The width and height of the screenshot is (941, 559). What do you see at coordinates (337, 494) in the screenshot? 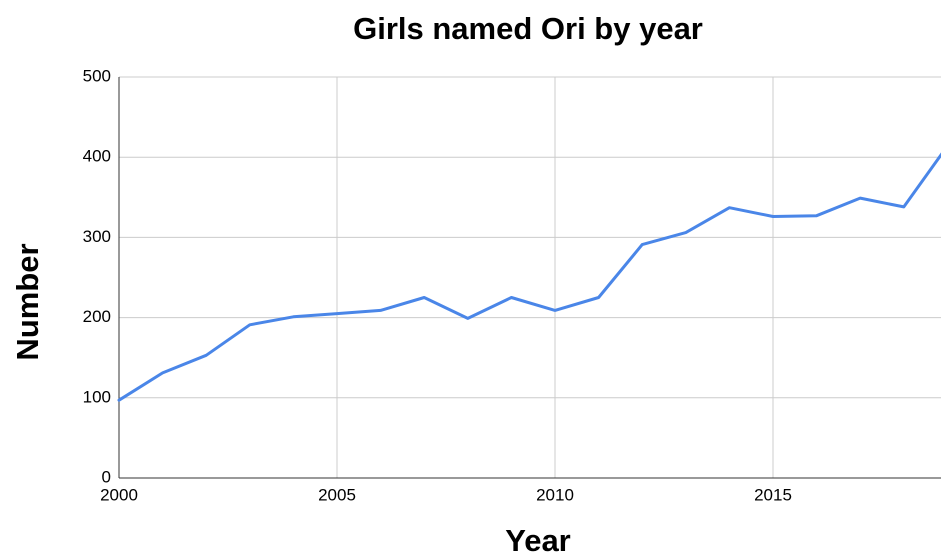
I see `x-tick-label: 2005` at bounding box center [337, 494].